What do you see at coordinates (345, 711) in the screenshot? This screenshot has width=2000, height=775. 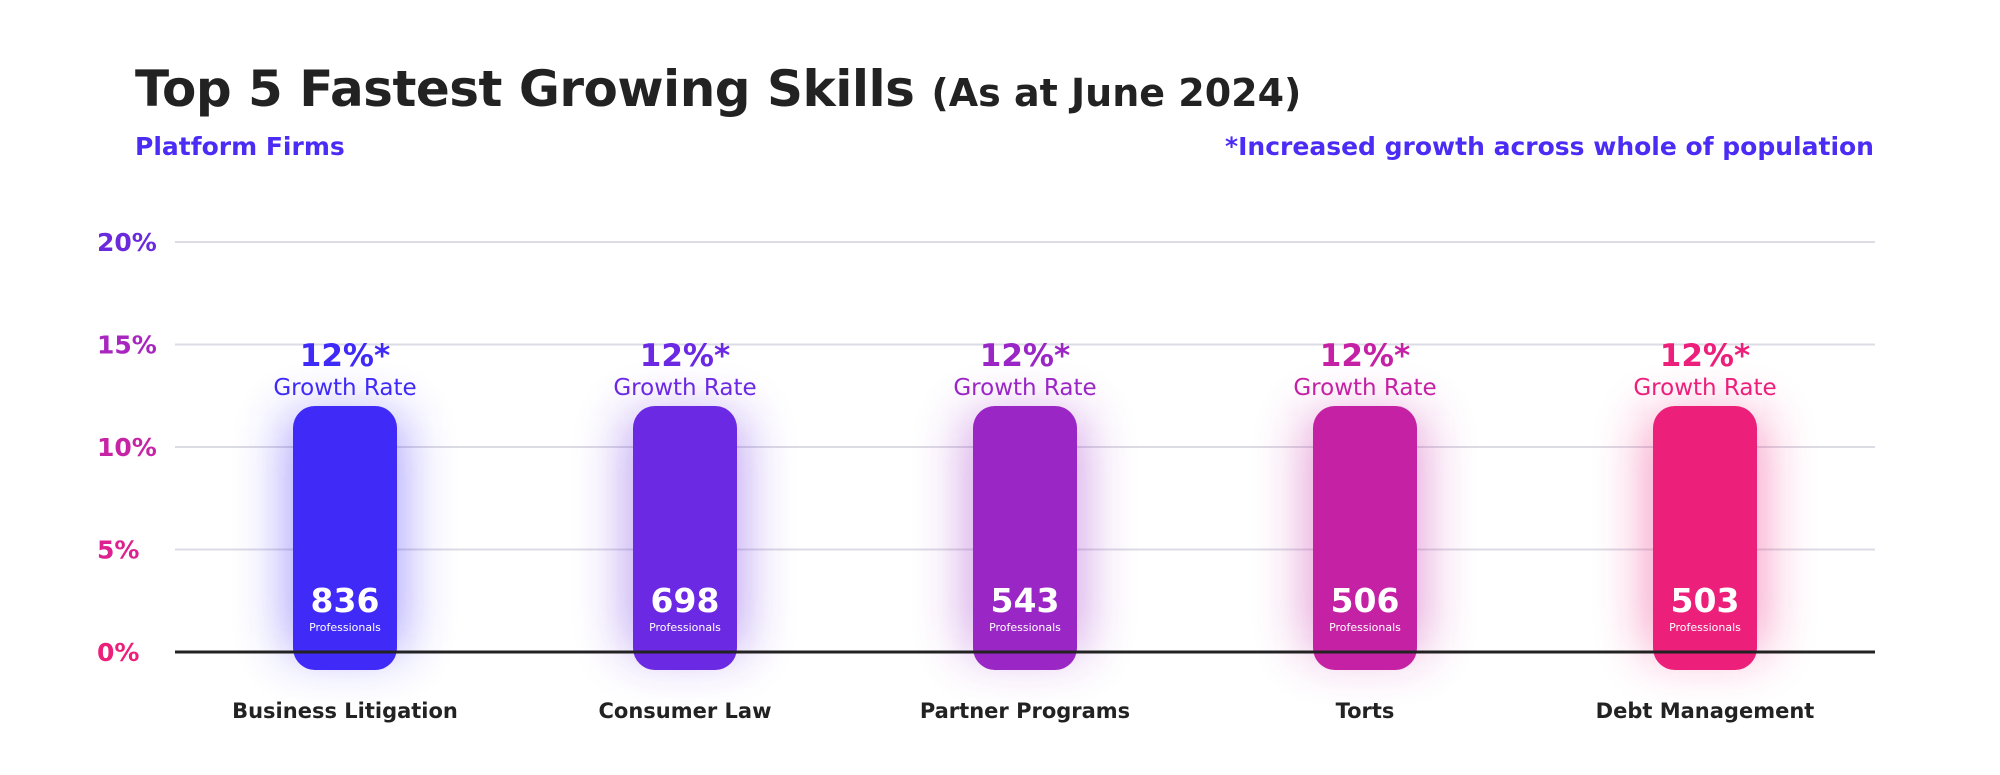 I see `category-label: Business Litigation` at bounding box center [345, 711].